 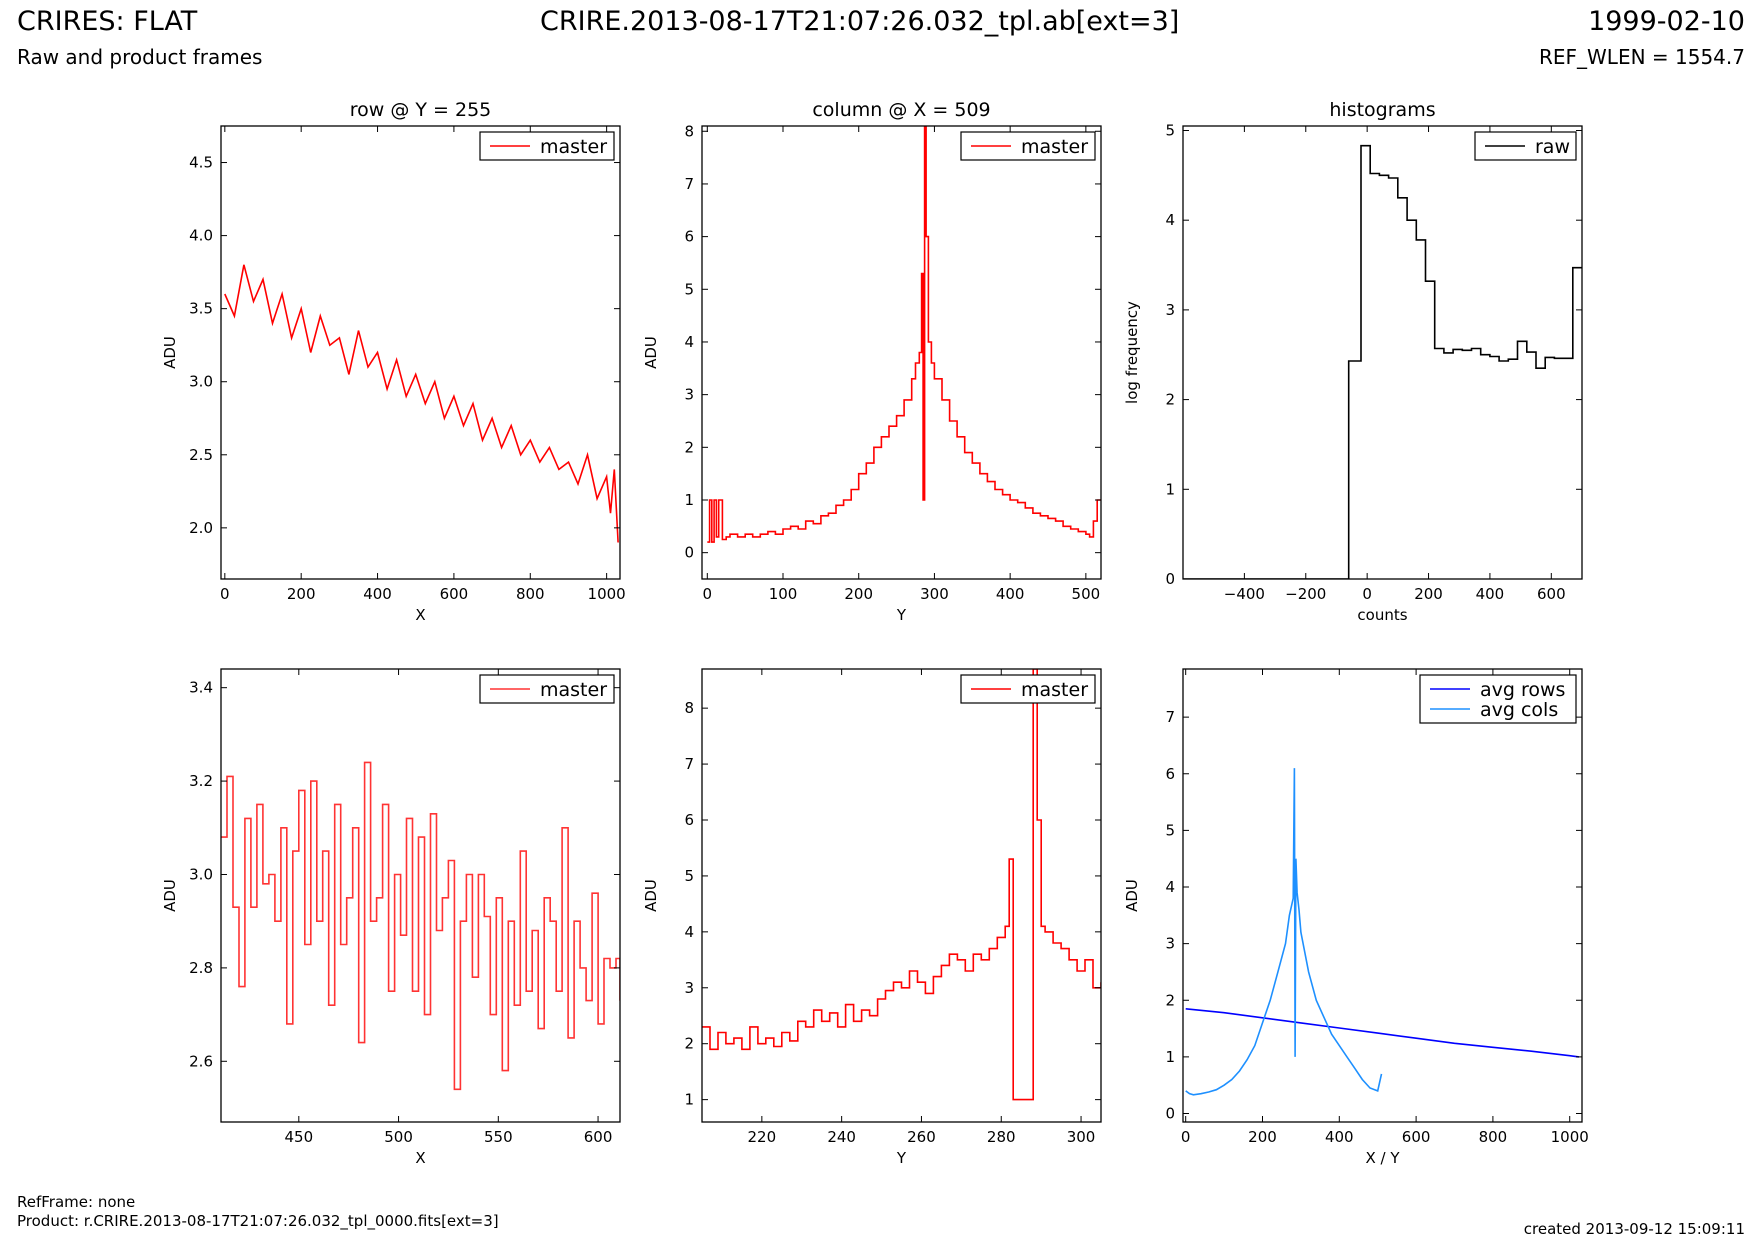 I want to click on ref-wlen-subtitle: REF_WLEN = 1554.7, so click(x=1641, y=57).